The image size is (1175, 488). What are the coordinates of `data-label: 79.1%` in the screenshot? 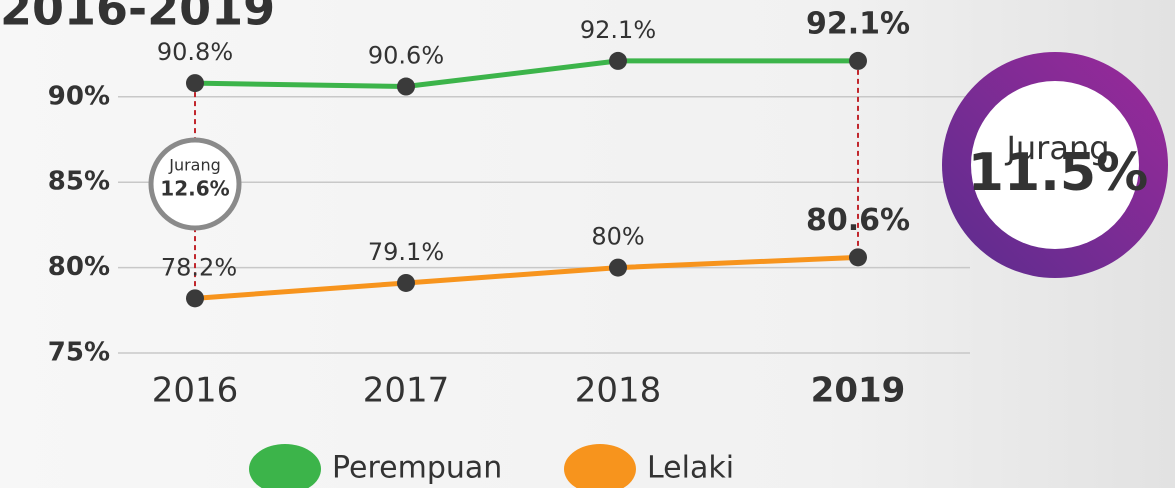 It's located at (406, 252).